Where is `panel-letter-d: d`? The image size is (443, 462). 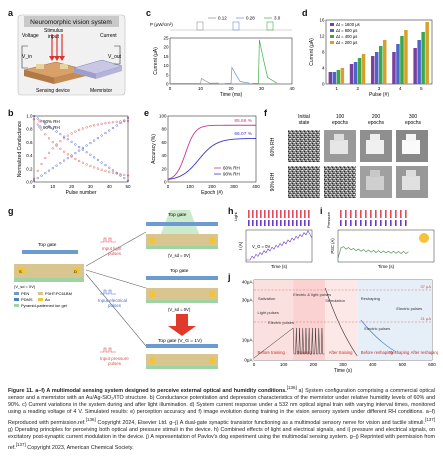 panel-letter-d: d is located at coordinates (305, 13).